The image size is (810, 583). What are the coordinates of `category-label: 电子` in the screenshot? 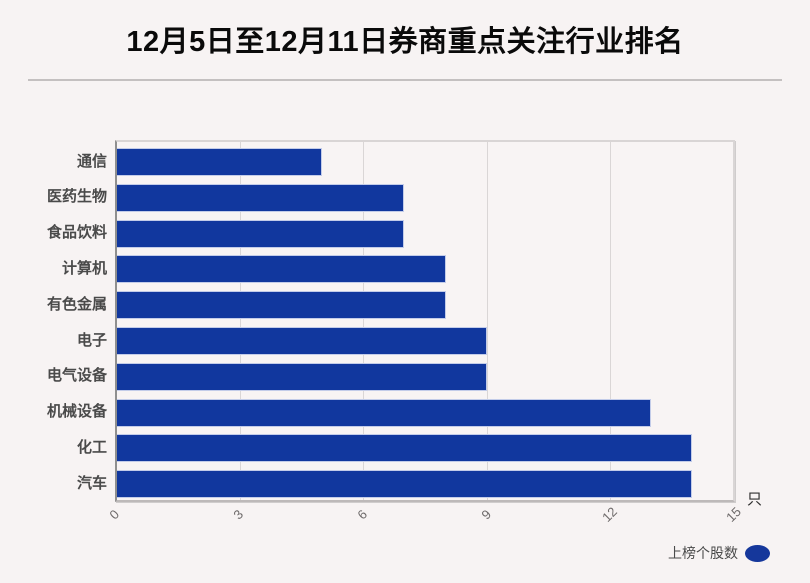 It's located at (91, 340).